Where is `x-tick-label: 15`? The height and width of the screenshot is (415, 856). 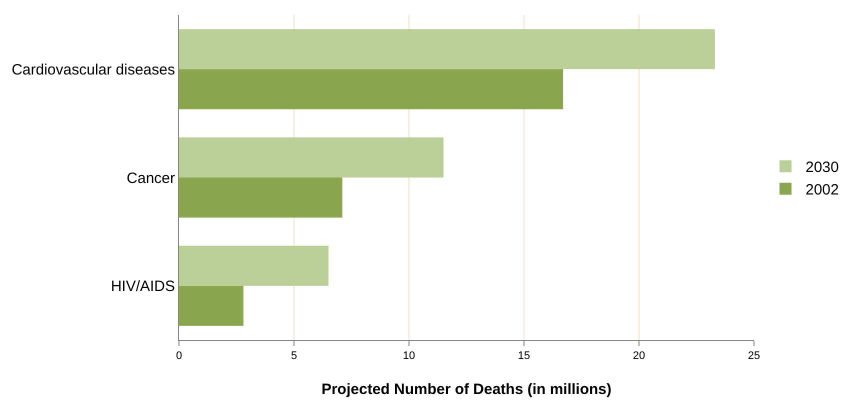 x-tick-label: 15 is located at coordinates (524, 356).